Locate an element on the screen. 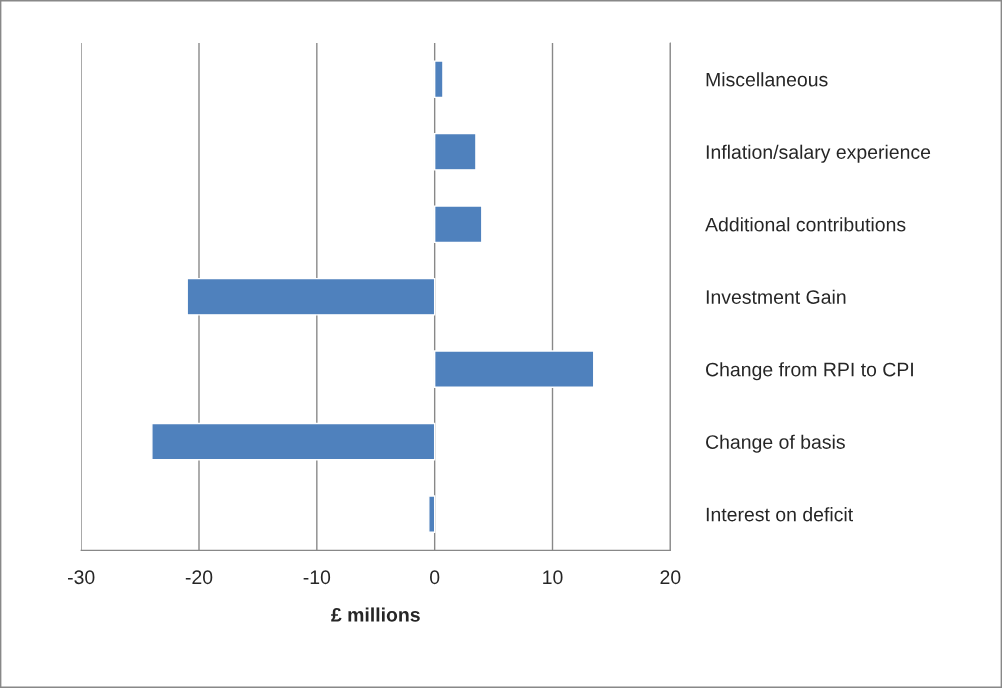 Image resolution: width=1002 pixels, height=688 pixels. x-tick-label: 0 is located at coordinates (435, 577).